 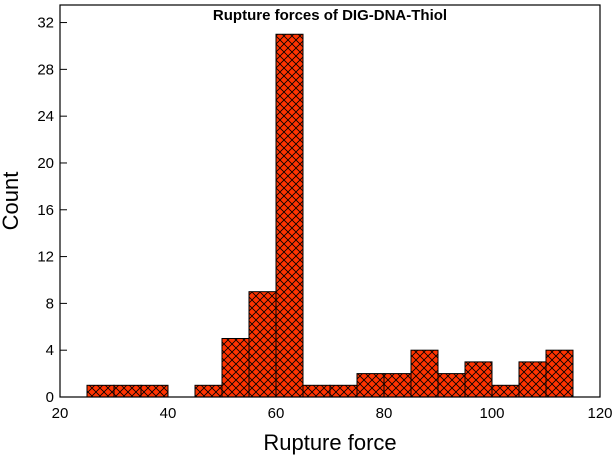 What do you see at coordinates (330, 15) in the screenshot?
I see `chart-title: Rupture forces of DIG-DNA-Thiol` at bounding box center [330, 15].